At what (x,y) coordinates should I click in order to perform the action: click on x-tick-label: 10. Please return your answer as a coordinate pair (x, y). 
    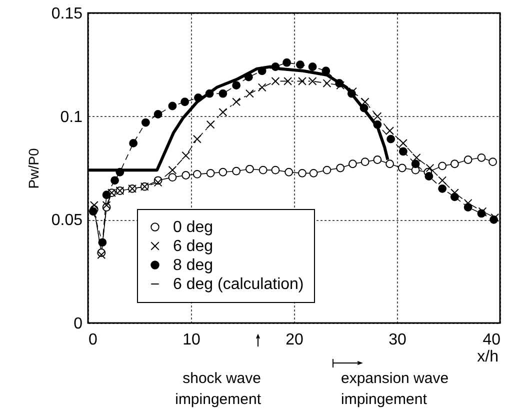
    Looking at the image, I should click on (191, 340).